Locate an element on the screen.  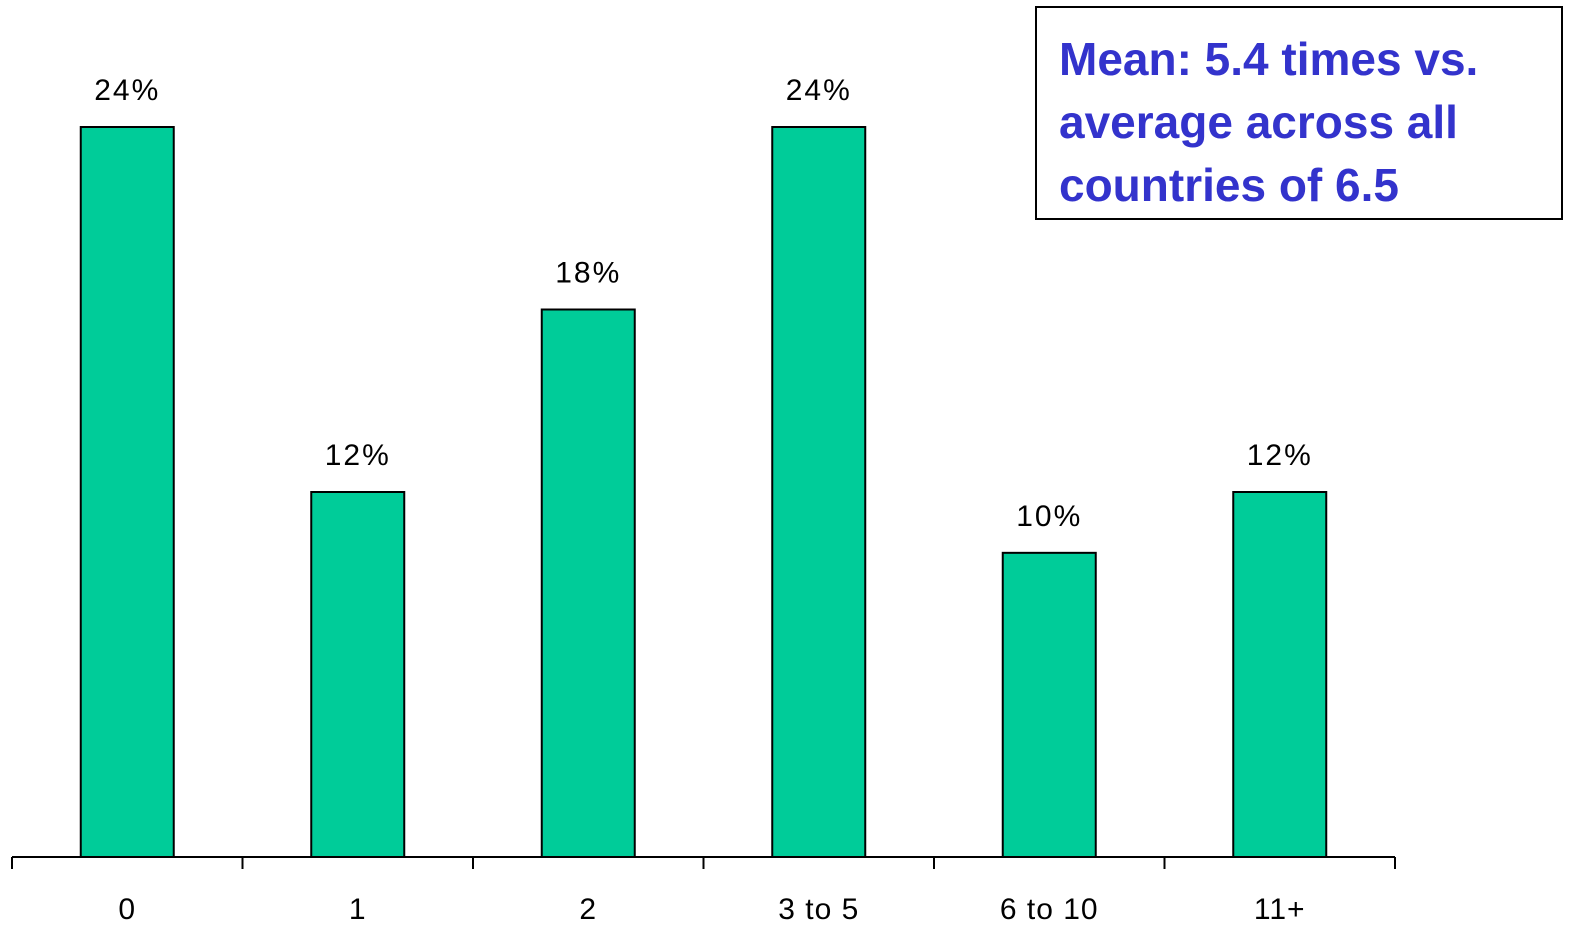
x-tick-label: 6 to 10 is located at coordinates (1049, 909).